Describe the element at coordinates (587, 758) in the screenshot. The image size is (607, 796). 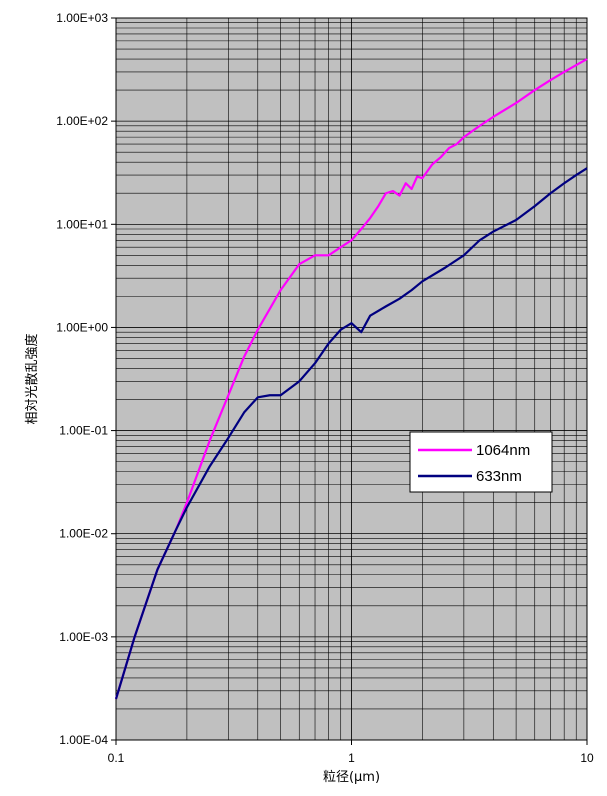
I see `x-tick-label: 10` at that location.